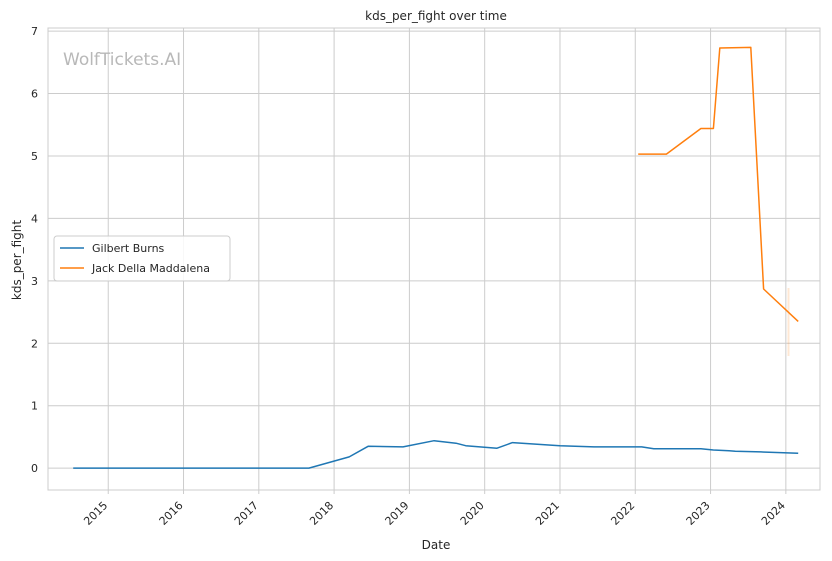 The height and width of the screenshot is (561, 832). I want to click on y-tick-label-4: 4, so click(34, 218).